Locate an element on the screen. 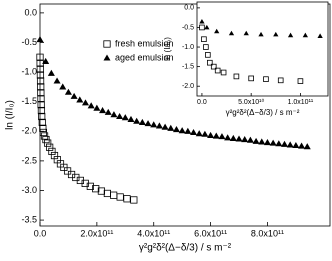 This screenshot has width=332, height=261. x-tick-label: 8.0x10¹¹ is located at coordinates (267, 233).